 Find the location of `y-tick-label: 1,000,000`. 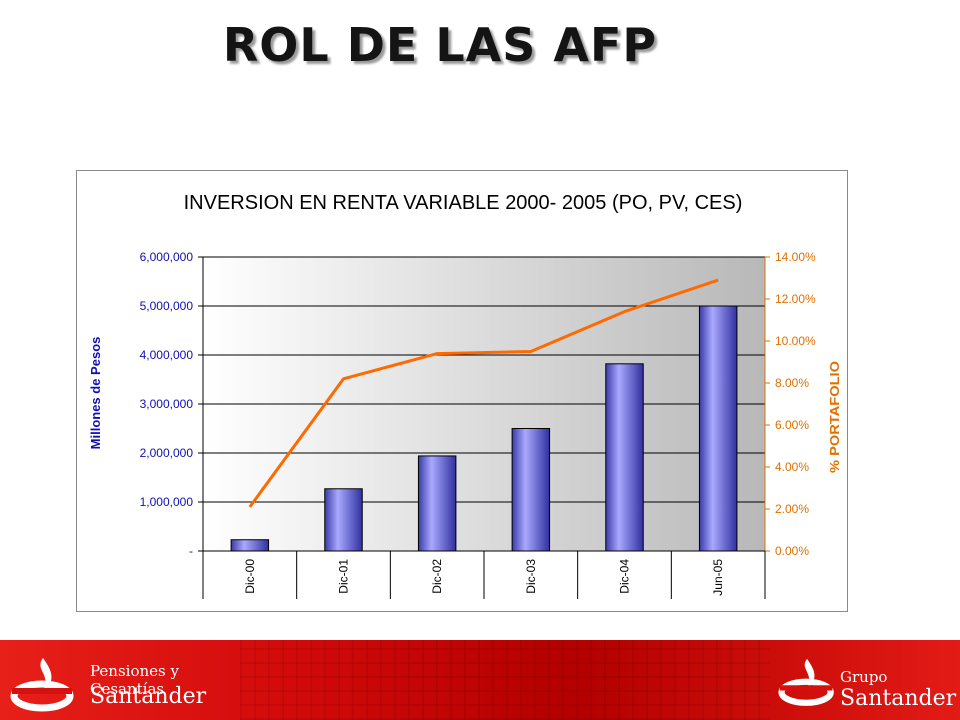

y-tick-label: 1,000,000 is located at coordinates (167, 502).